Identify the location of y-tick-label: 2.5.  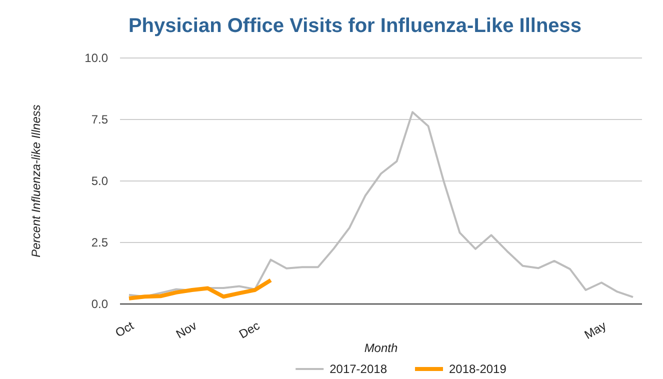
(99, 242).